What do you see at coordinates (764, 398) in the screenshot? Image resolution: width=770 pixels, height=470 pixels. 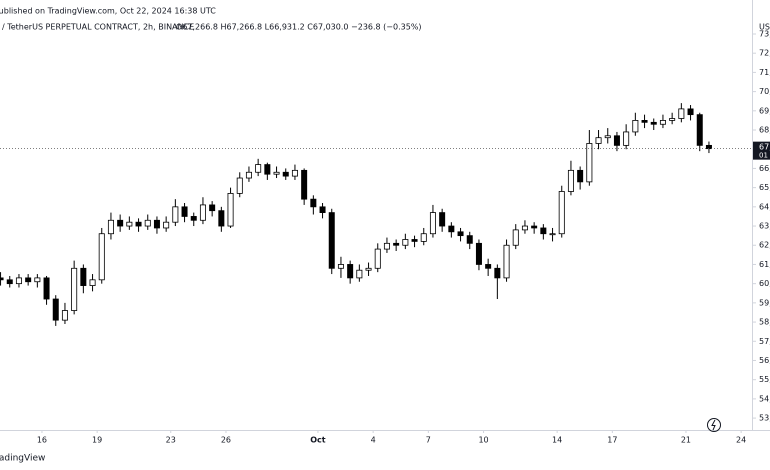 I see `y-tick-label: 54,000.0` at bounding box center [764, 398].